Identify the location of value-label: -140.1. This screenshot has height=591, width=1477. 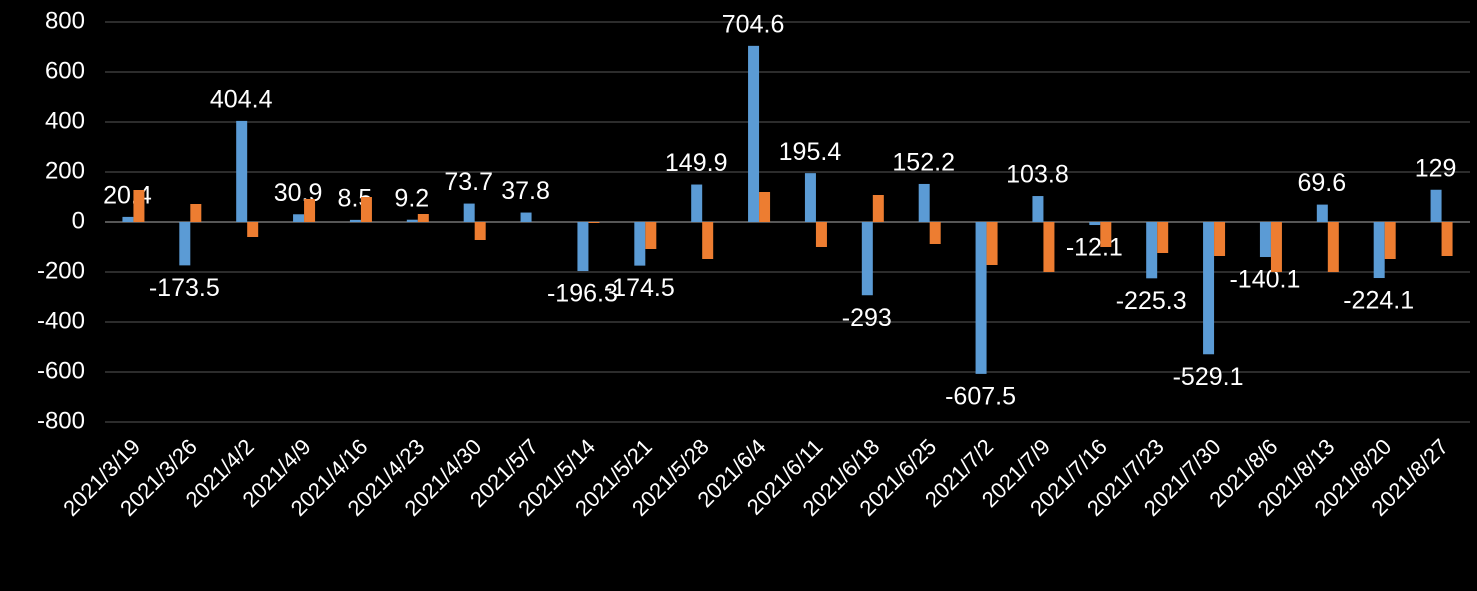
(1264, 280).